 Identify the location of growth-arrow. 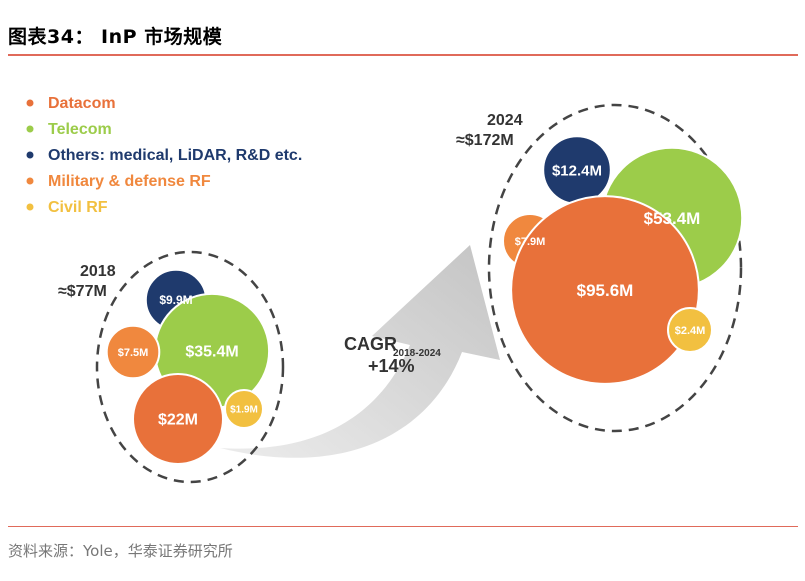
(360, 351).